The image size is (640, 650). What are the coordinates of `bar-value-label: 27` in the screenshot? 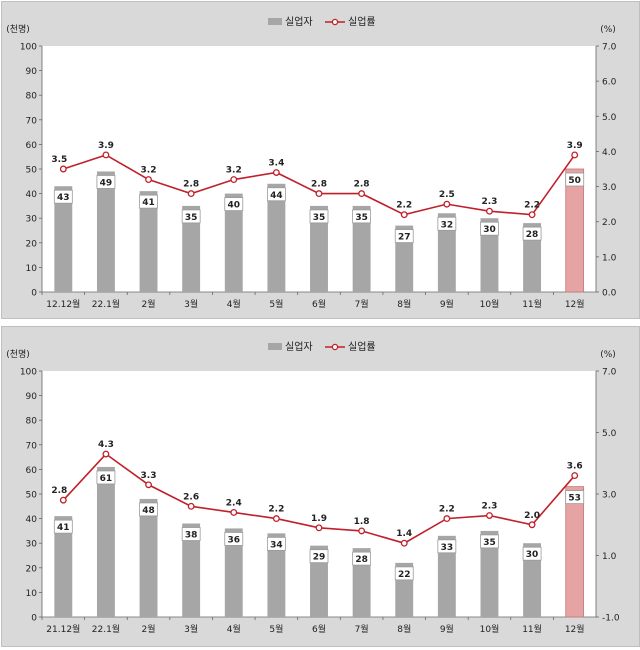 It's located at (404, 238).